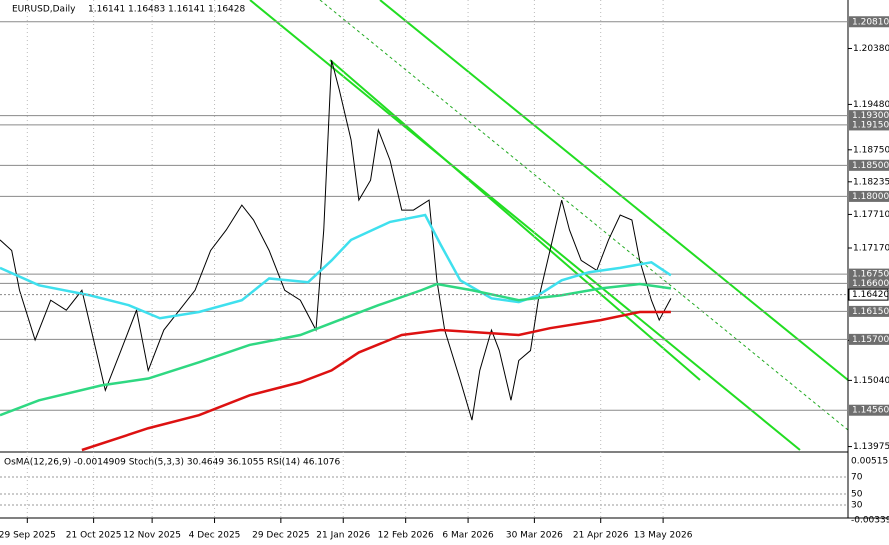 The image size is (889, 545). Describe the element at coordinates (871, 150) in the screenshot. I see `y-tick-label: 1.18750` at that location.